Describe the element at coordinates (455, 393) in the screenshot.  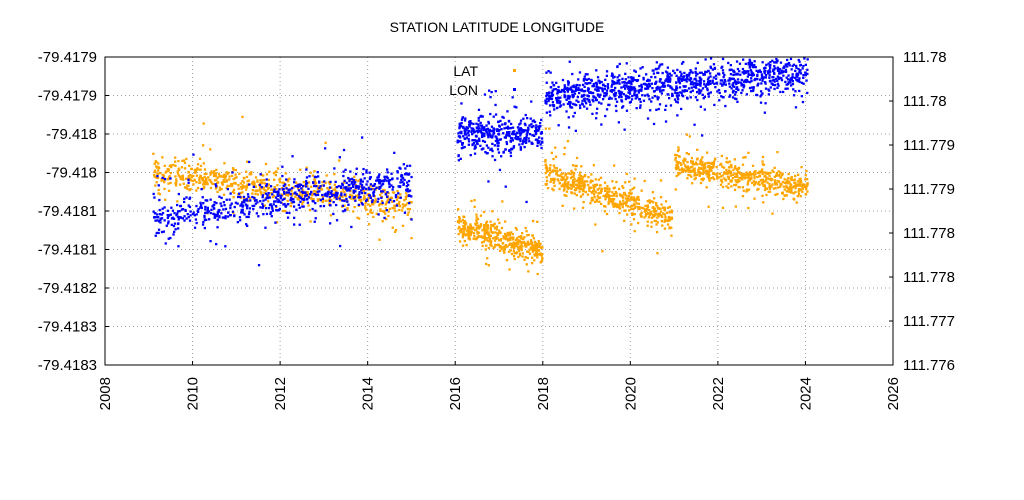
I see `x-tick-label: 2016` at that location.